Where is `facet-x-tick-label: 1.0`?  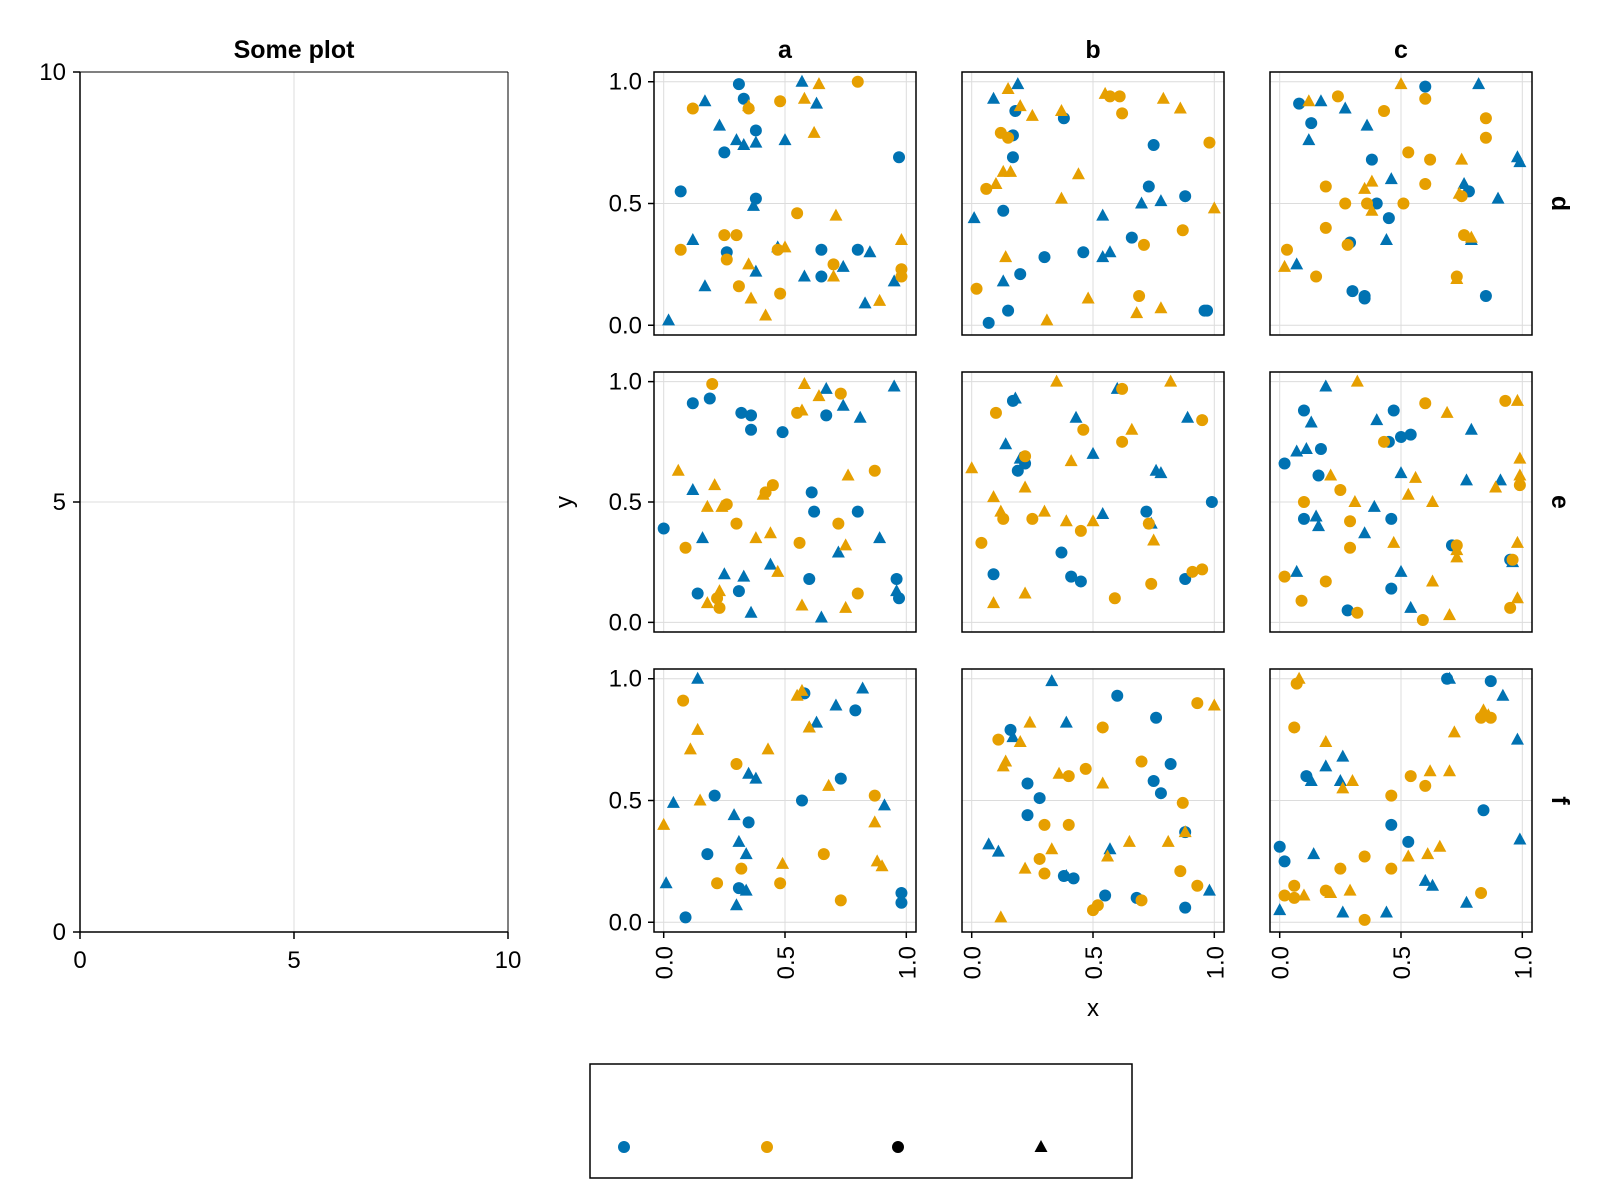
facet-x-tick-label: 1.0 is located at coordinates (907, 962).